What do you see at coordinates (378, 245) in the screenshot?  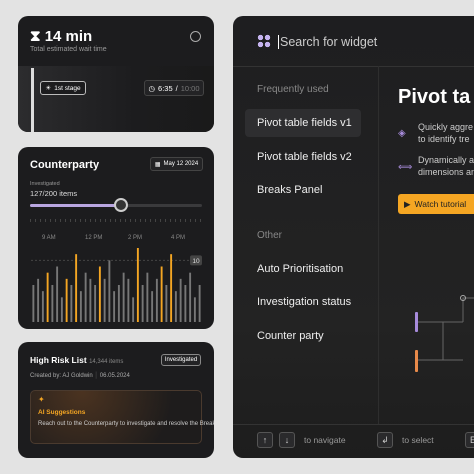 I see `column-divider` at bounding box center [378, 245].